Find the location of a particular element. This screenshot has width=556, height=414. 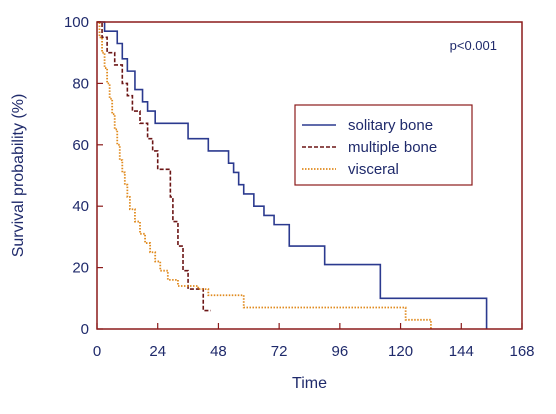

legend: solitary bone multiple bone visceral is located at coordinates (383, 145).